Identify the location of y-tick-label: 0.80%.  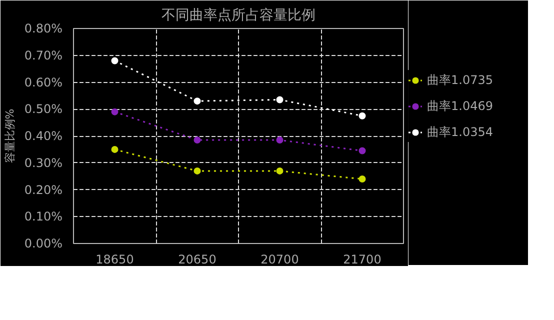
(43, 29).